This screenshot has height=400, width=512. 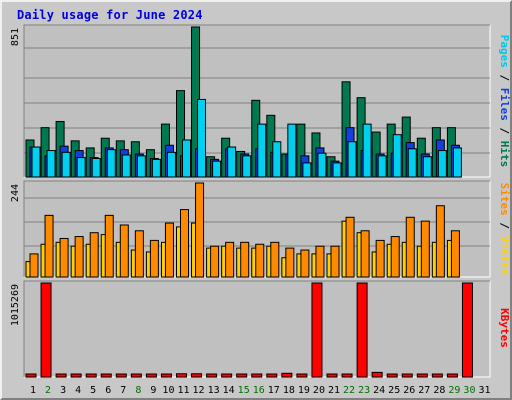 I want to click on x-axis-day-label: 25, so click(x=394, y=390).